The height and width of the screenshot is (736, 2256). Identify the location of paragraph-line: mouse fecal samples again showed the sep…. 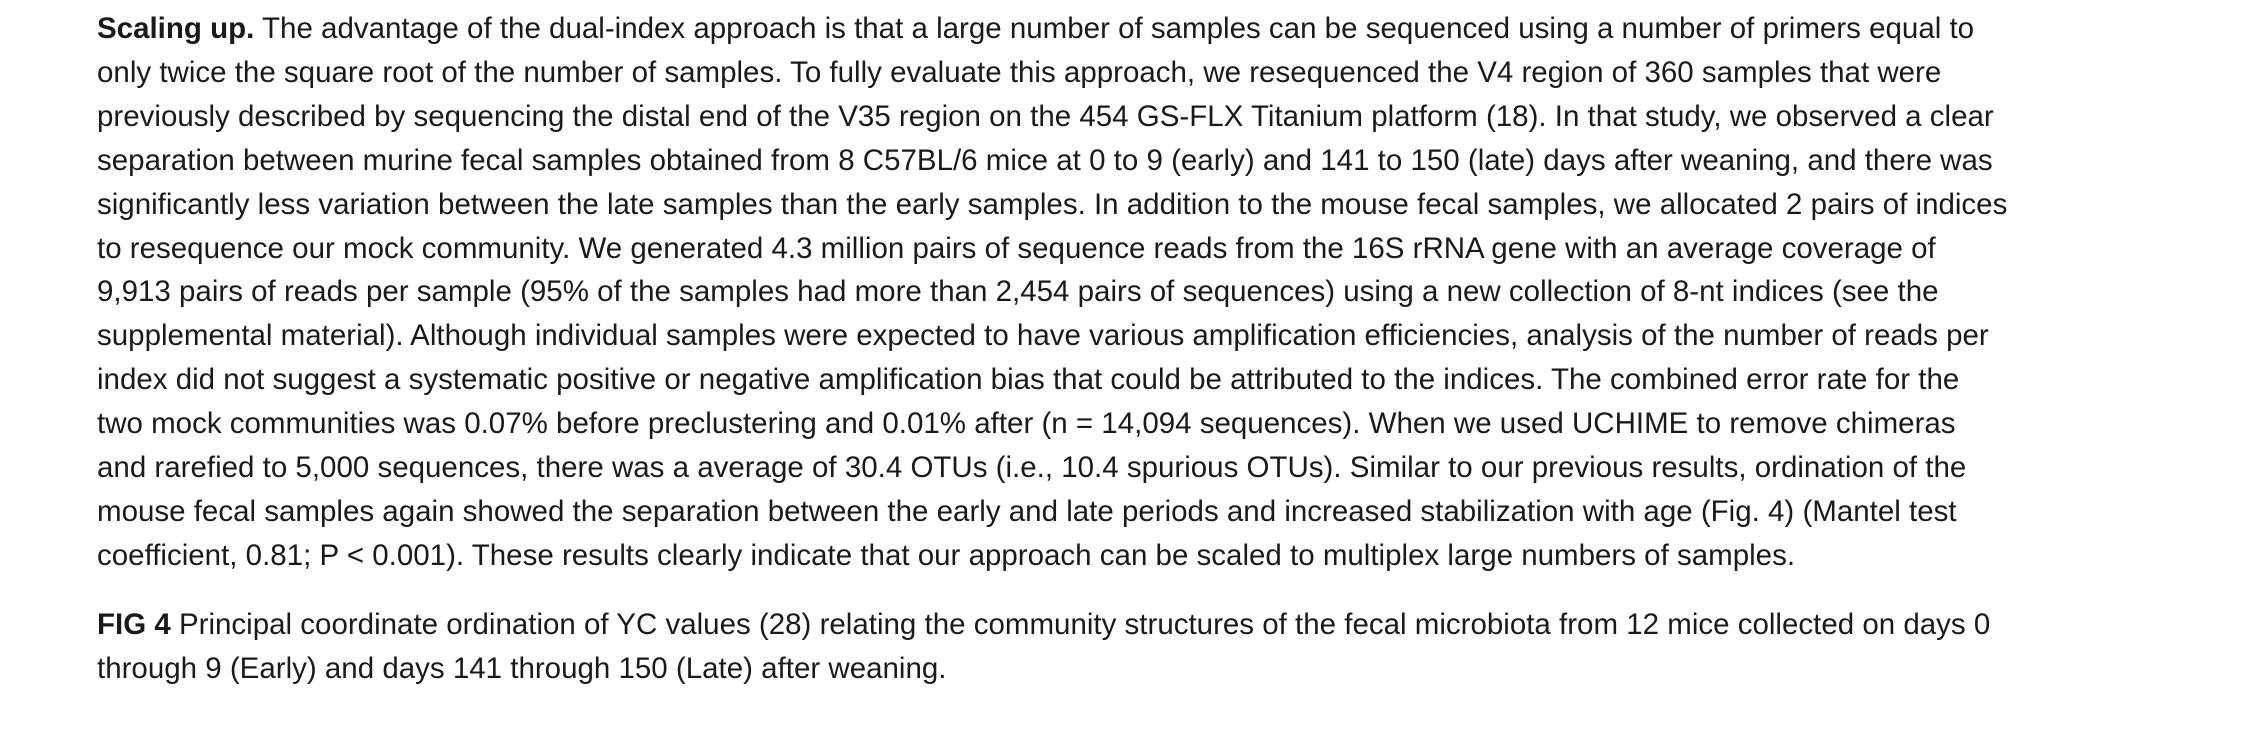
(1027, 511).